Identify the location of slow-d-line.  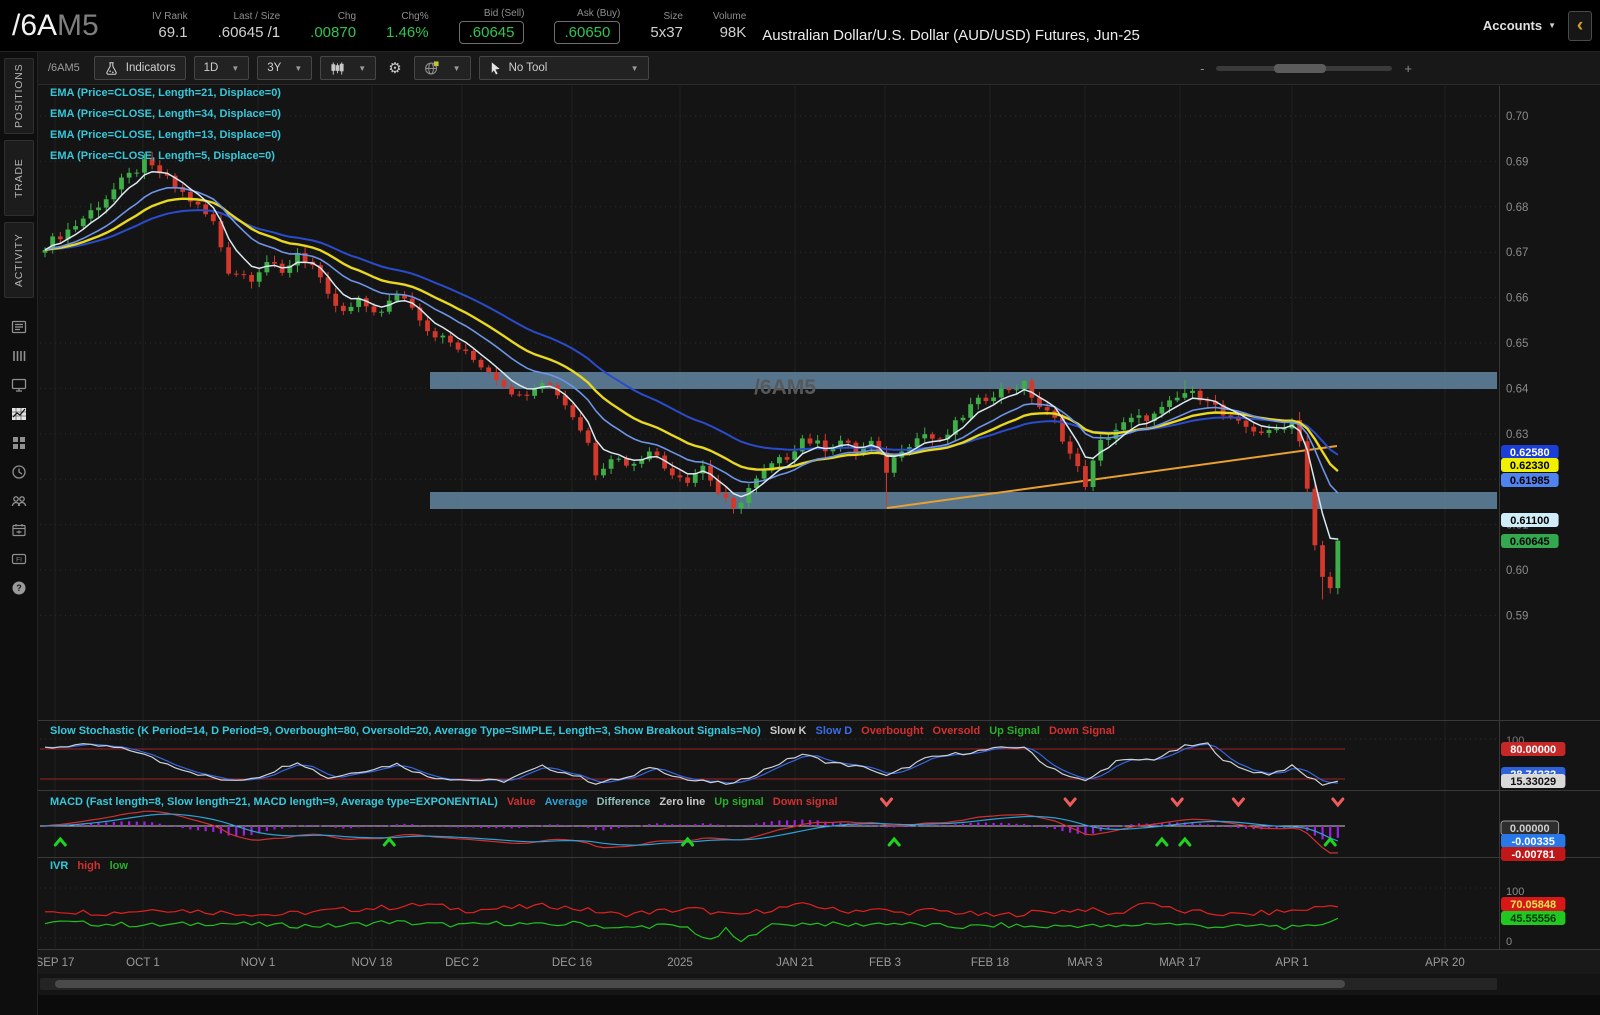
(691, 763).